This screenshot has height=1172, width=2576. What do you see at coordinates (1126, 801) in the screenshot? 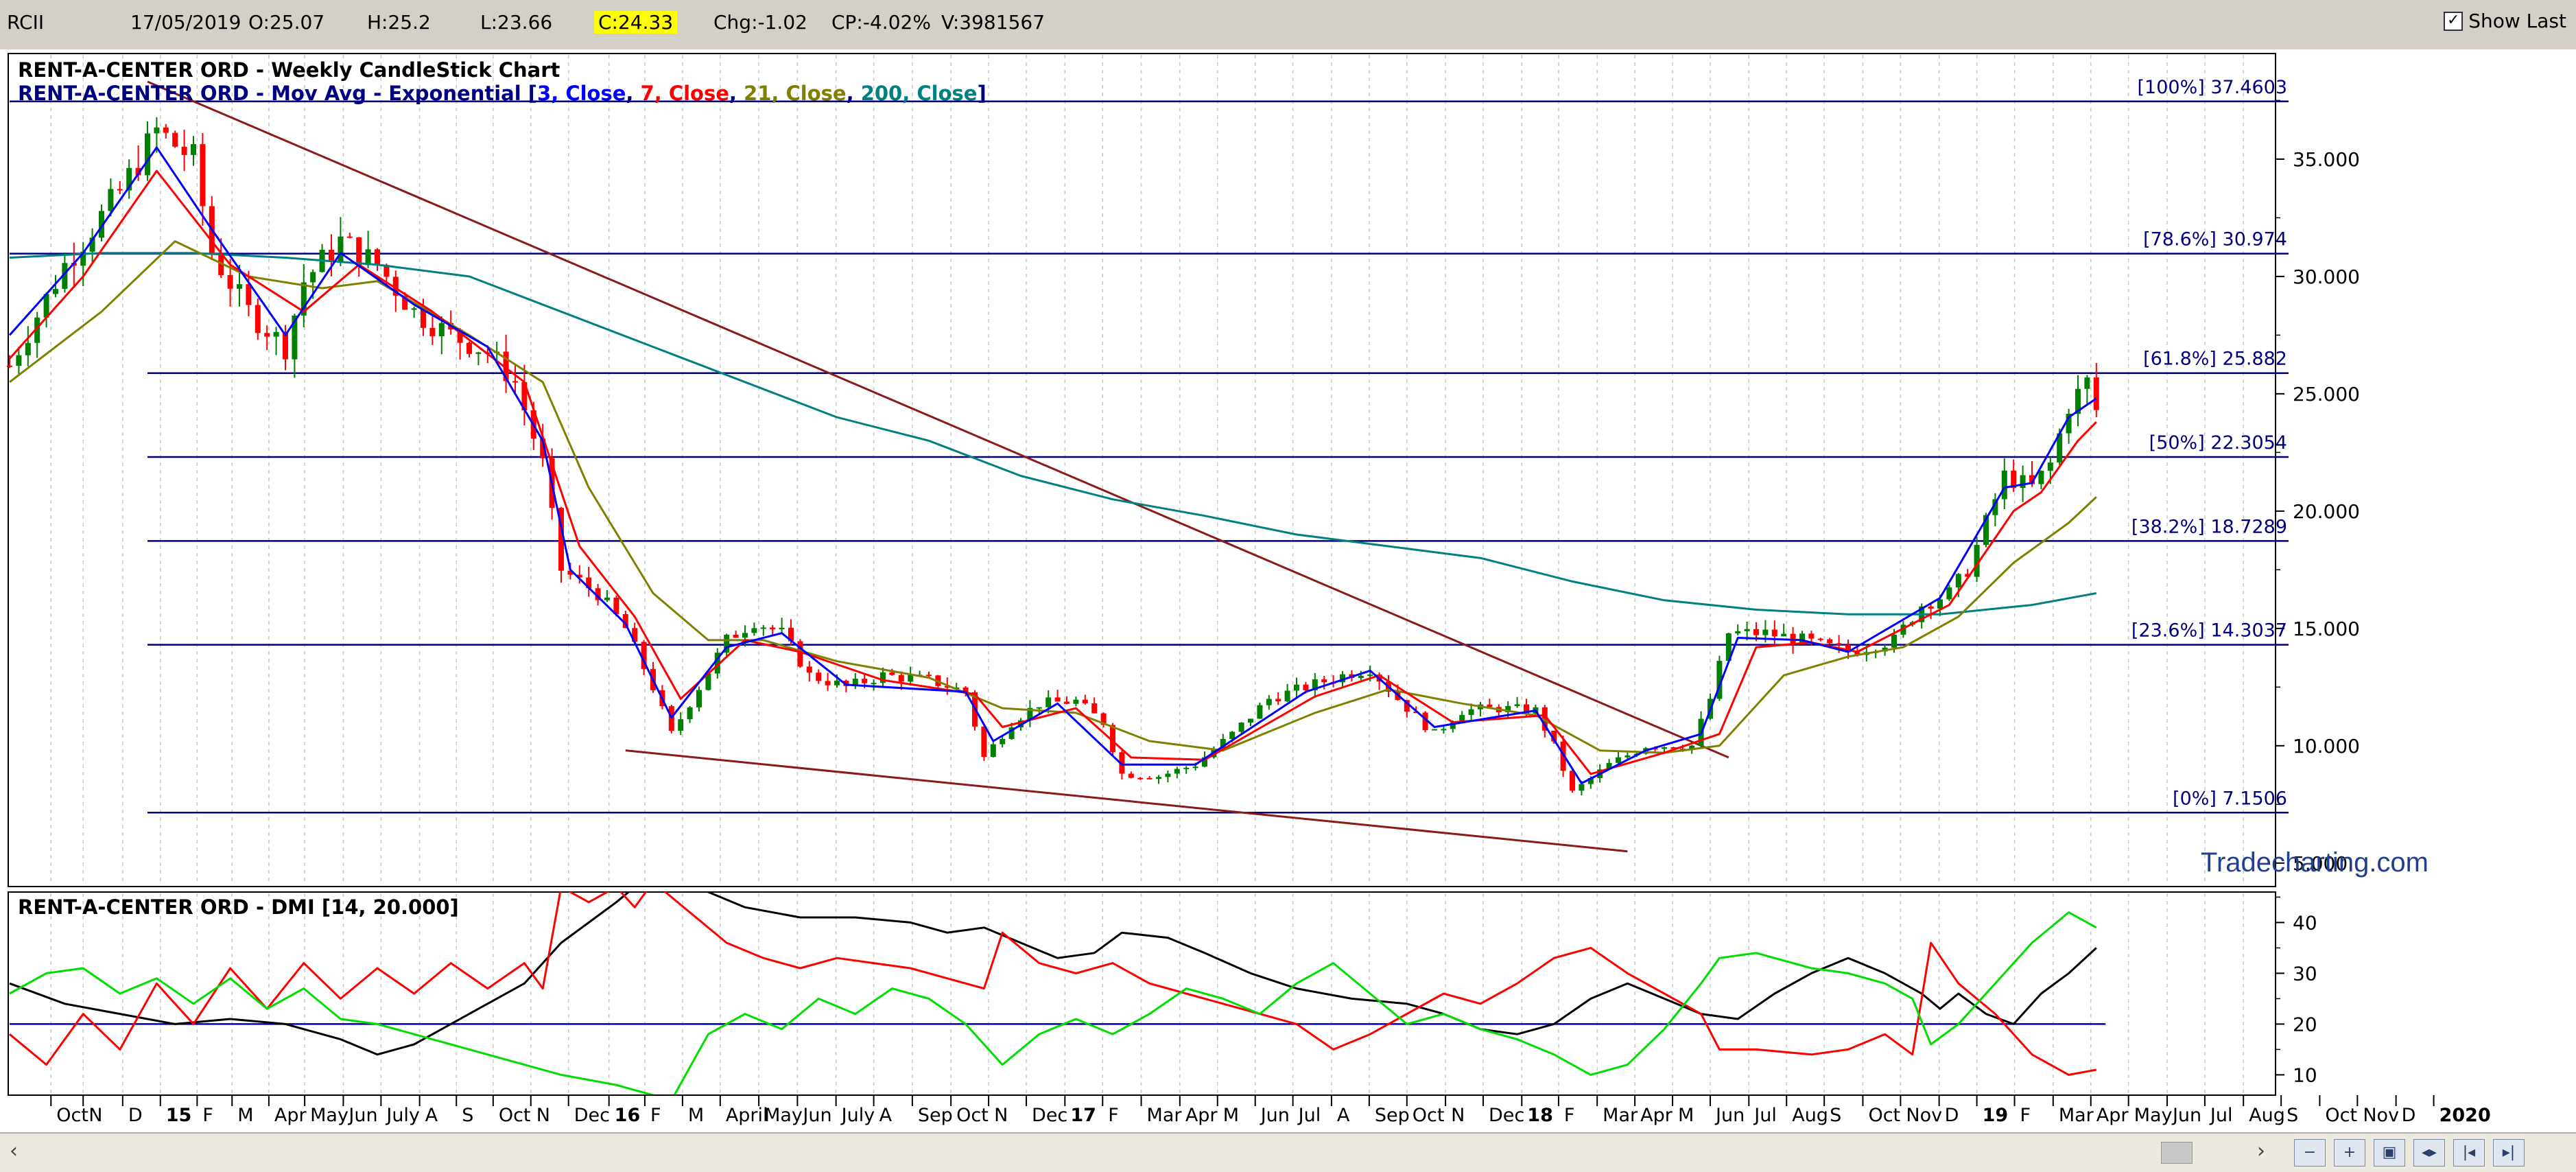
I see `trendline` at bounding box center [1126, 801].